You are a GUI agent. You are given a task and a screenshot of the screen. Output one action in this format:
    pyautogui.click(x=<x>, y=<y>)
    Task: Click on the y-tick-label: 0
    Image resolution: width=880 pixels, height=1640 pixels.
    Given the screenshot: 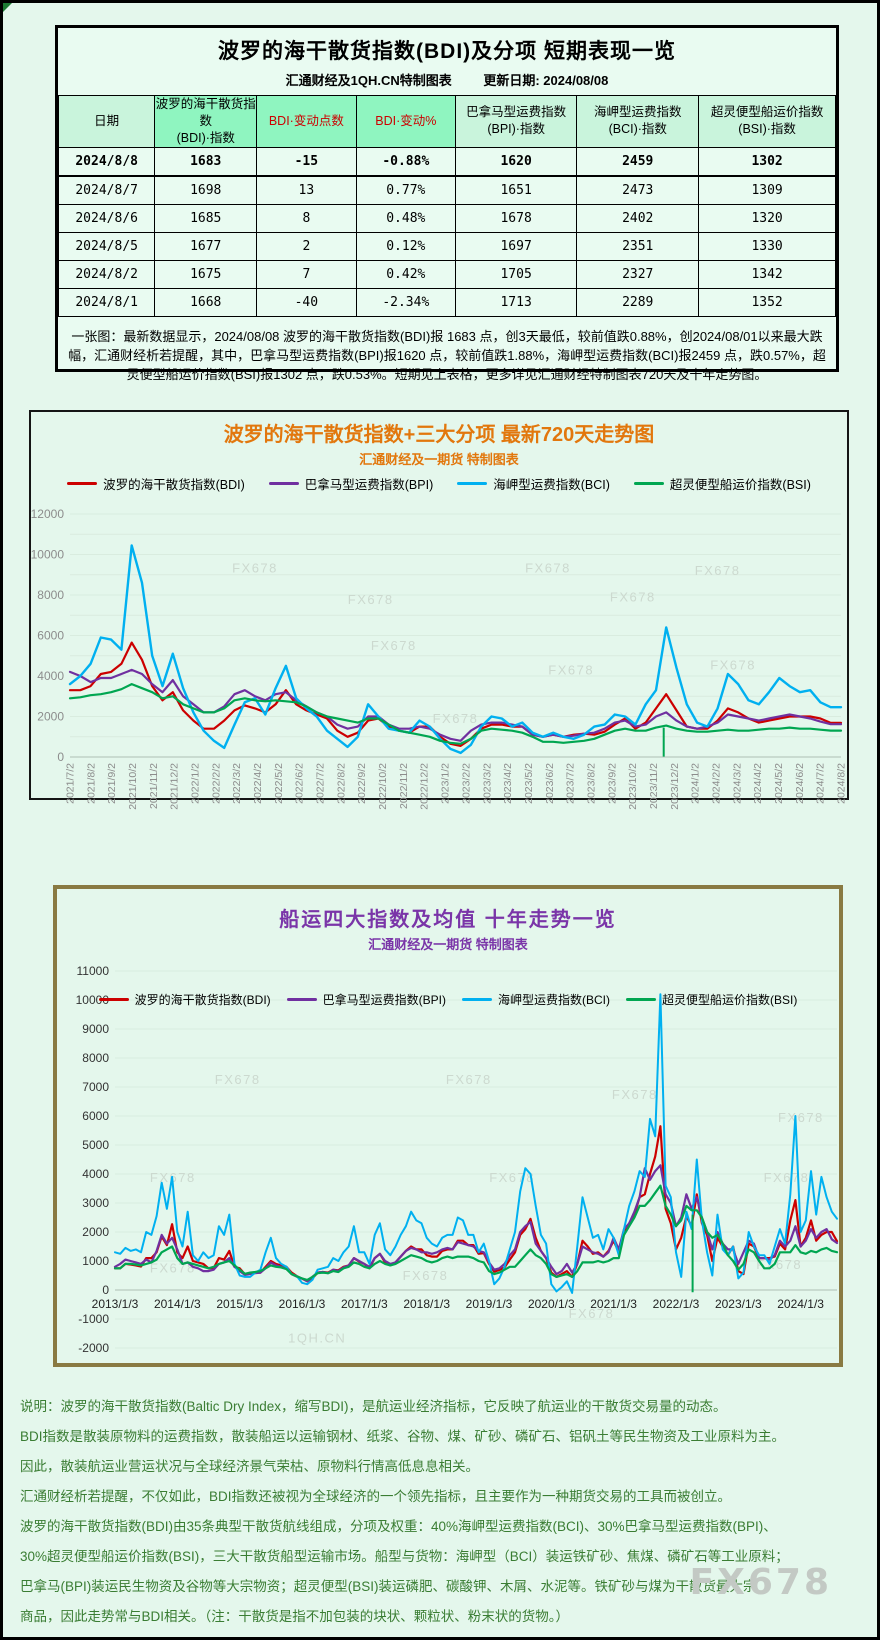 What is the action you would take?
    pyautogui.click(x=60, y=757)
    